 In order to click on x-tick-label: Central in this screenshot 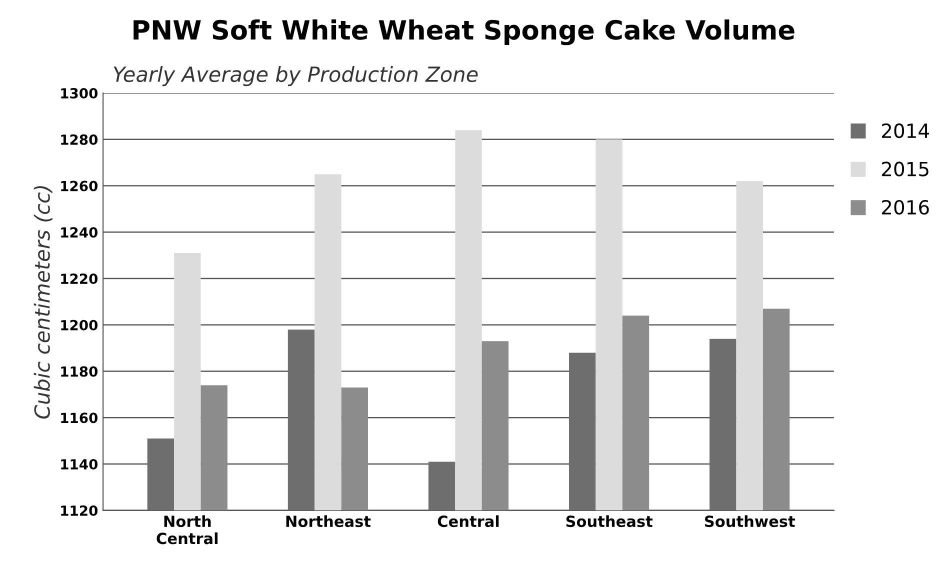, I will do `click(468, 521)`.